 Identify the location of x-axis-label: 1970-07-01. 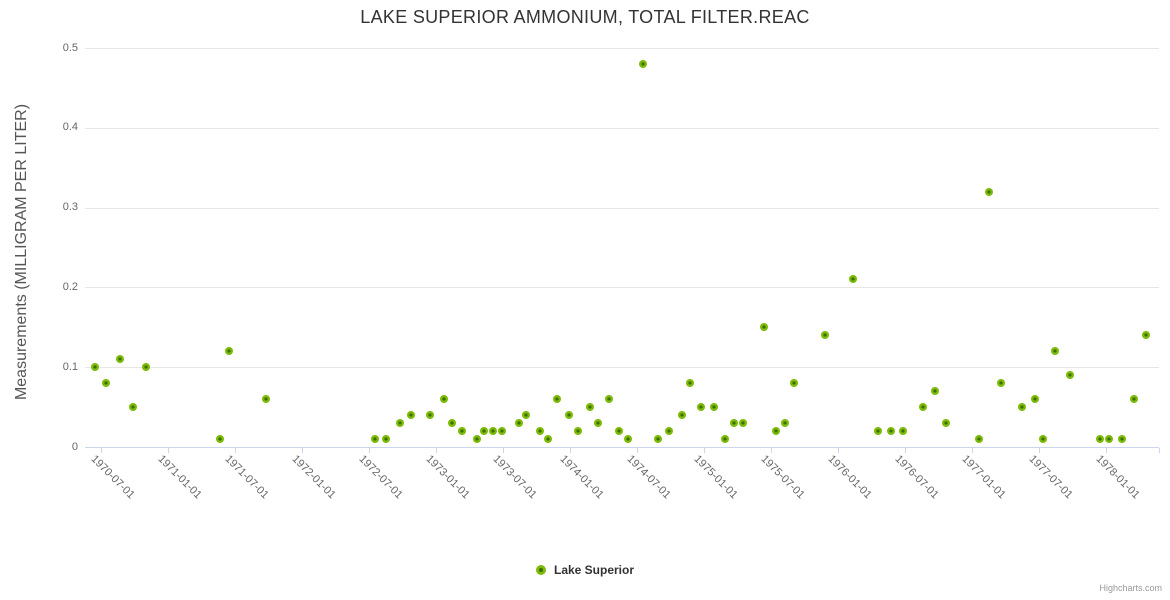
(112, 477).